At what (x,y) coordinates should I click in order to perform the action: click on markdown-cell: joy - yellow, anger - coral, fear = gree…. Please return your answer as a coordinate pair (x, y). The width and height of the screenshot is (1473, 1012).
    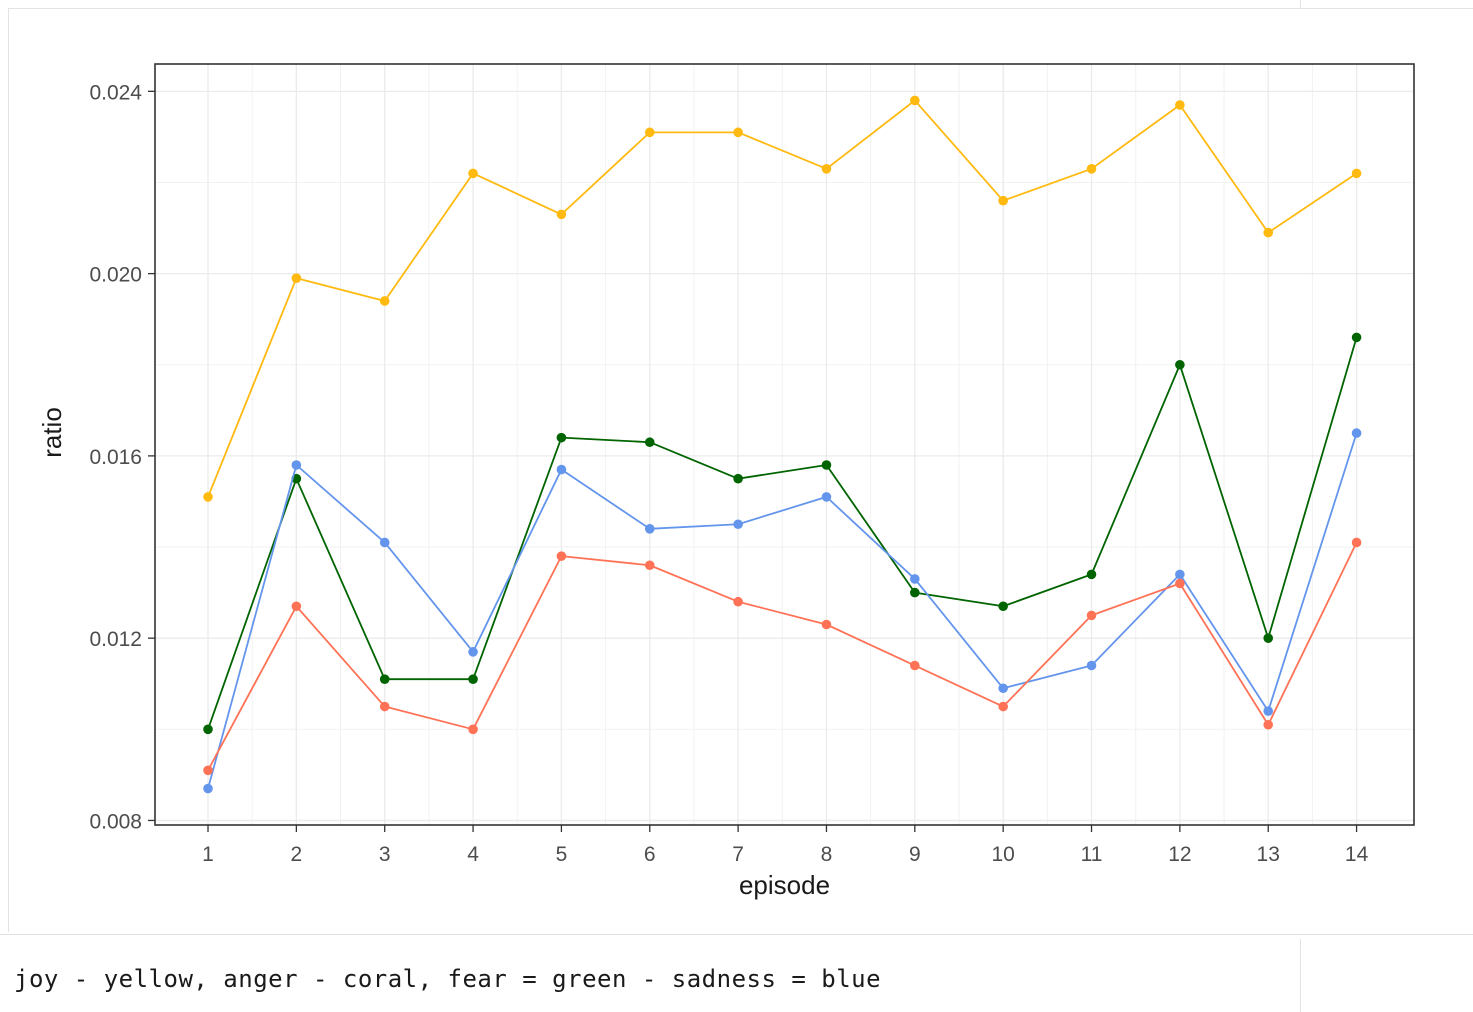
    Looking at the image, I should click on (736, 973).